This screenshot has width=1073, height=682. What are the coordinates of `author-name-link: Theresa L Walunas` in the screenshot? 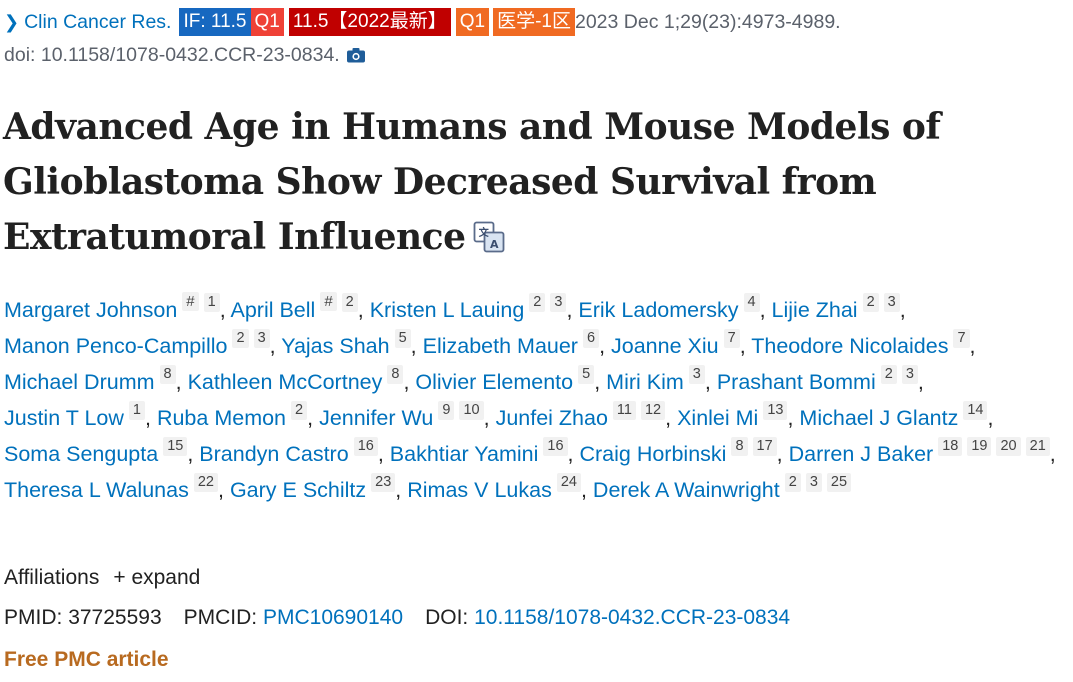 It's located at (96, 490).